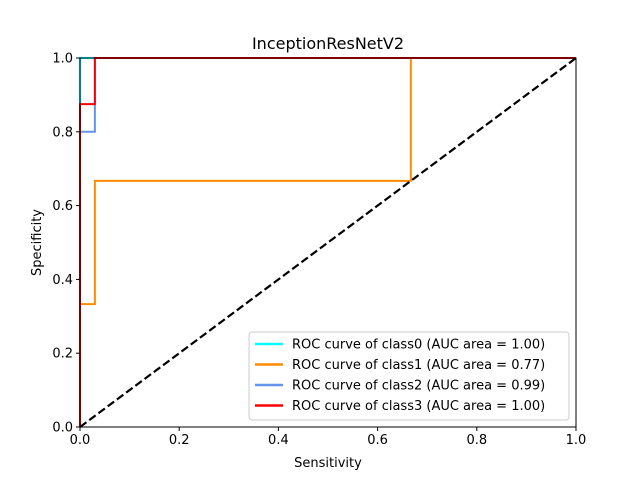 The height and width of the screenshot is (484, 640). Describe the element at coordinates (377, 440) in the screenshot. I see `x-tick-label: 0.6` at that location.